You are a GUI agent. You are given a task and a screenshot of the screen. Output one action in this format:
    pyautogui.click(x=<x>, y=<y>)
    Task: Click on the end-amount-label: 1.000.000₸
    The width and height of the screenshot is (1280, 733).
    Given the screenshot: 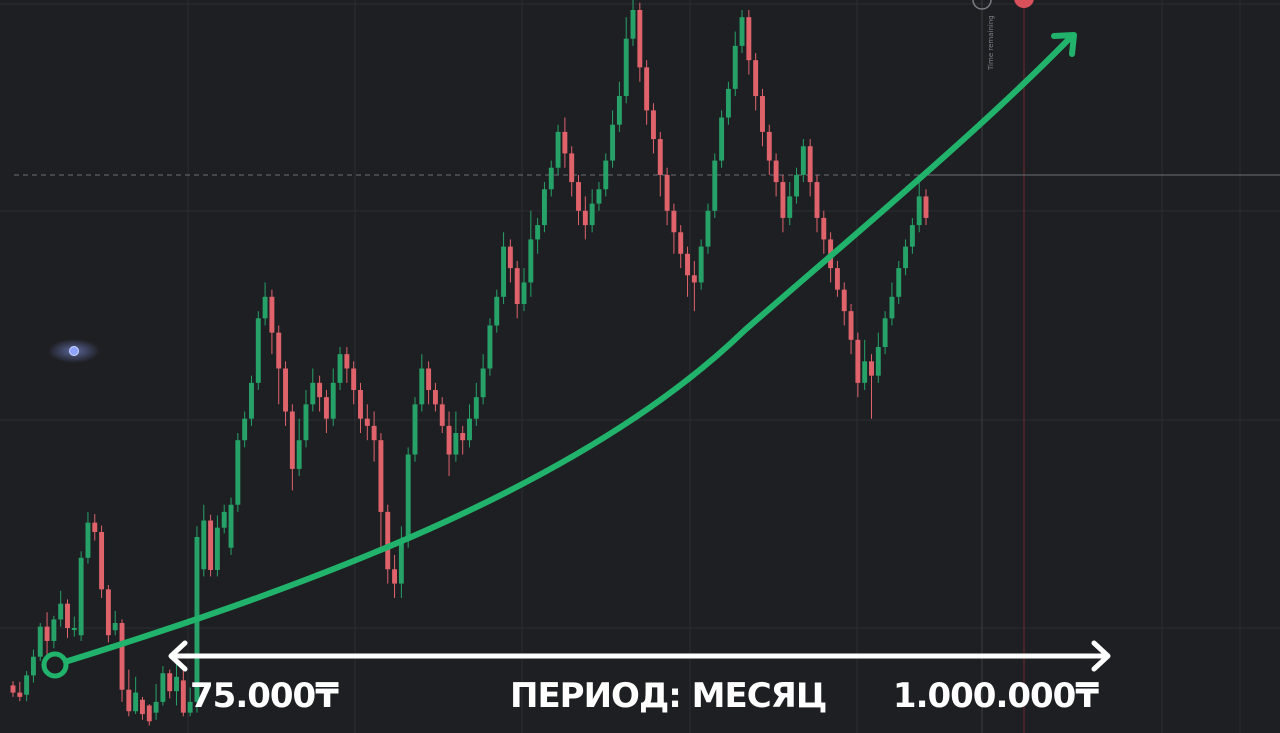 What is the action you would take?
    pyautogui.click(x=996, y=696)
    